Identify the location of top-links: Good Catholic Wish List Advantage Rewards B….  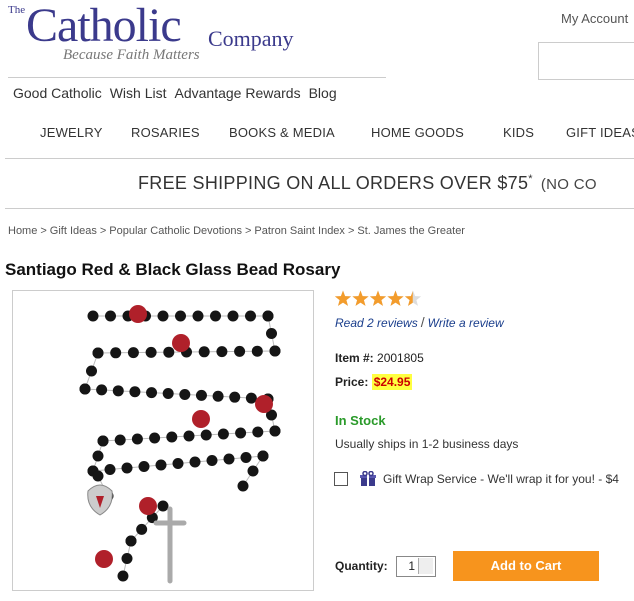
(179, 93).